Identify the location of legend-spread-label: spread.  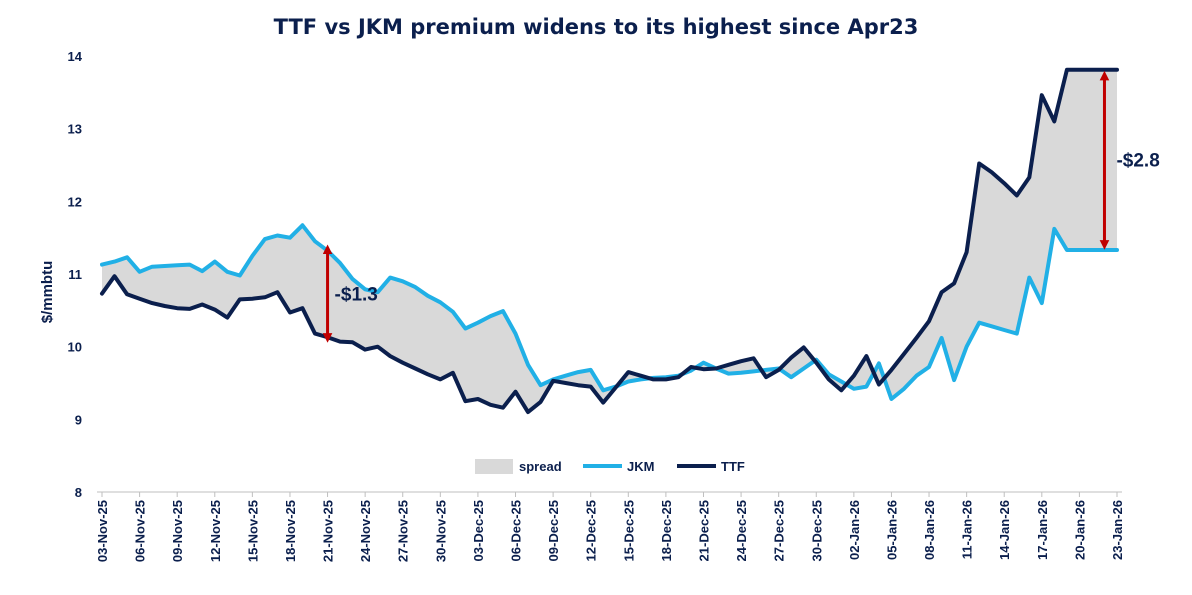
(540, 466).